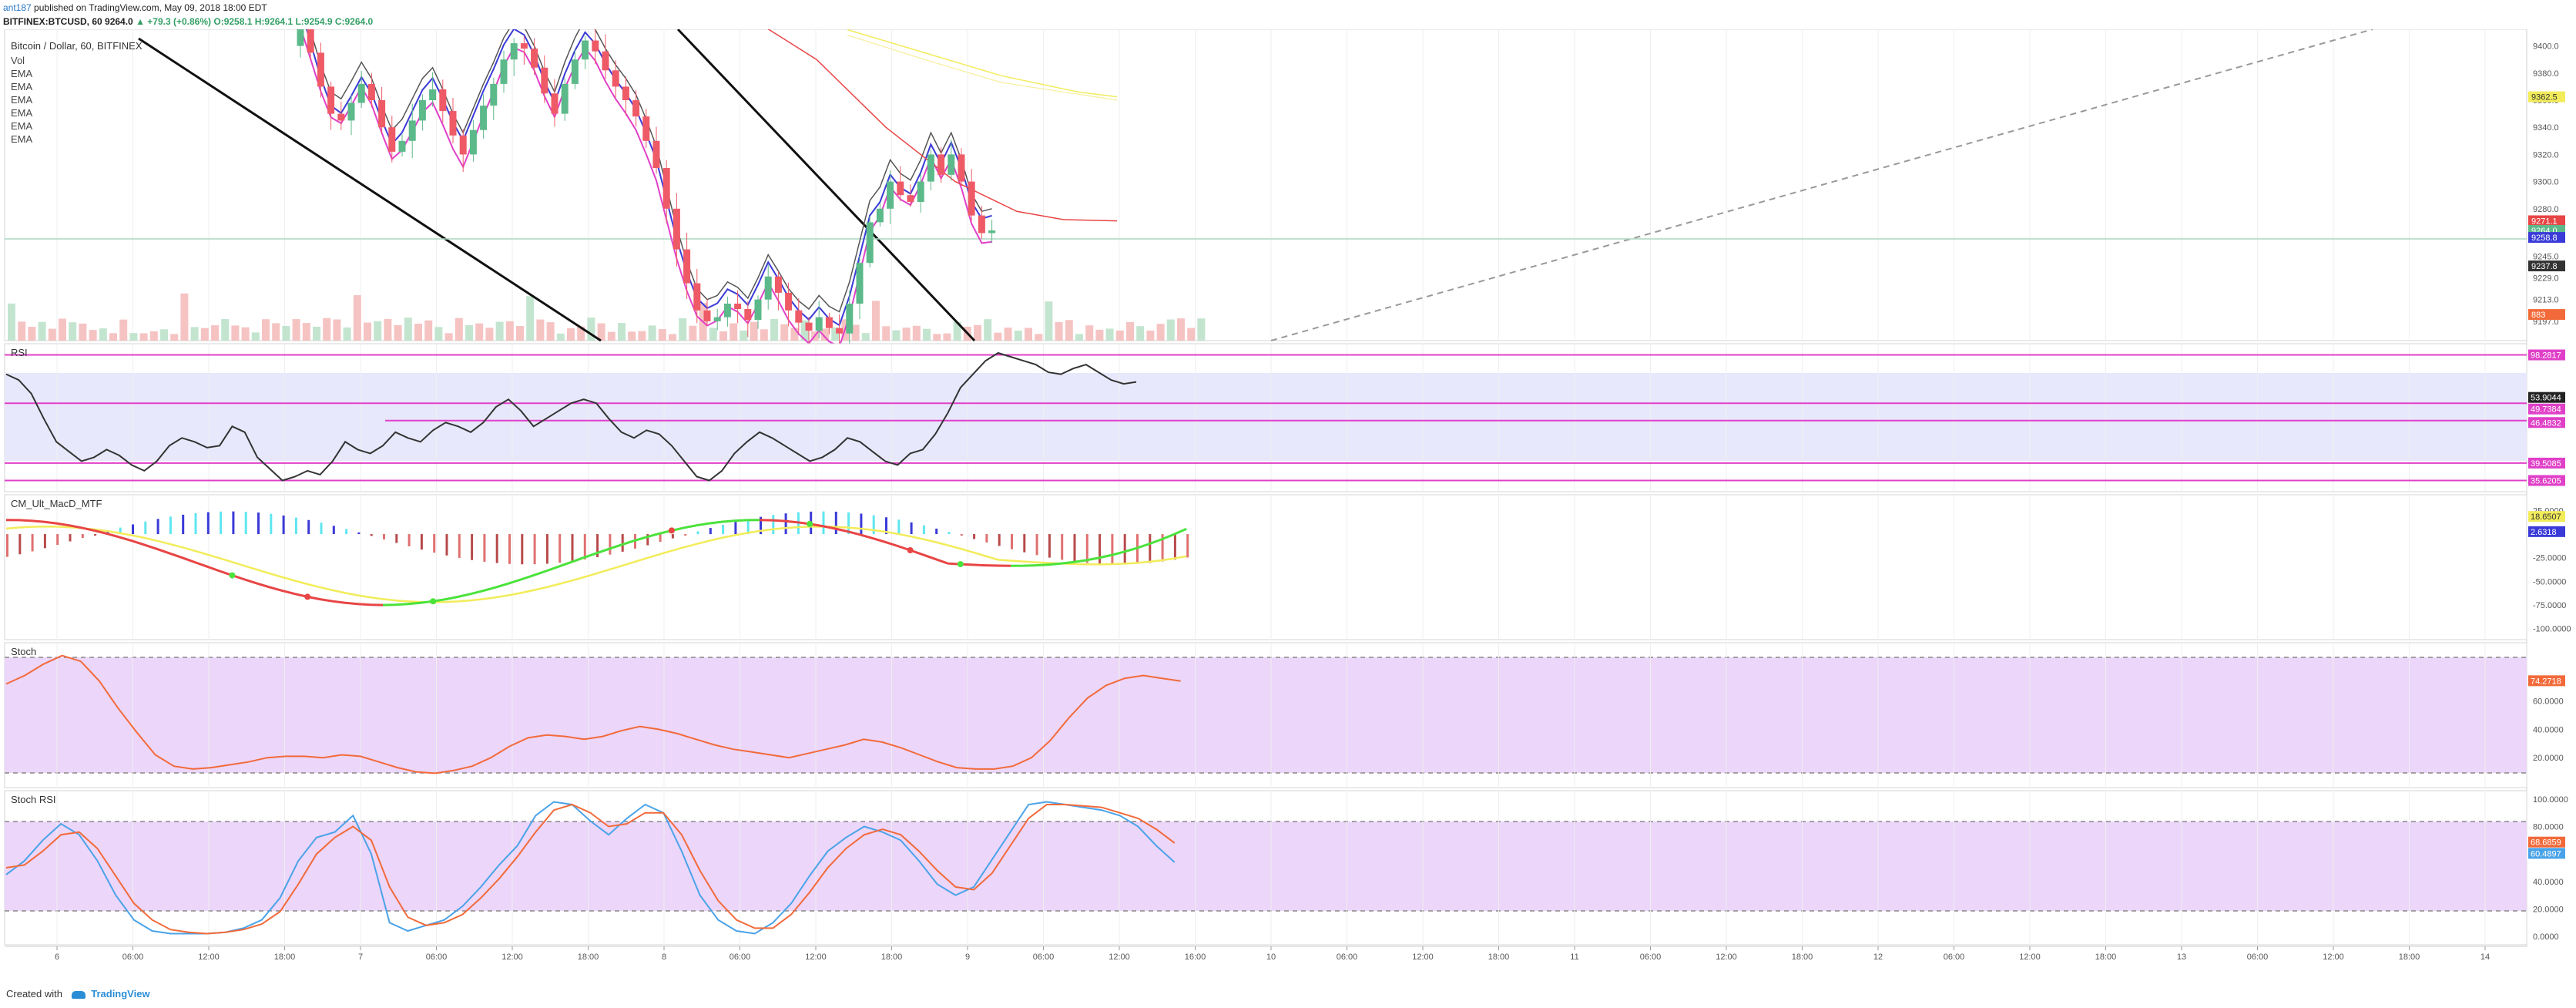 Image resolution: width=2576 pixels, height=1008 pixels. Describe the element at coordinates (354, 22) in the screenshot. I see `ohlc-close: C:9264.0` at that location.